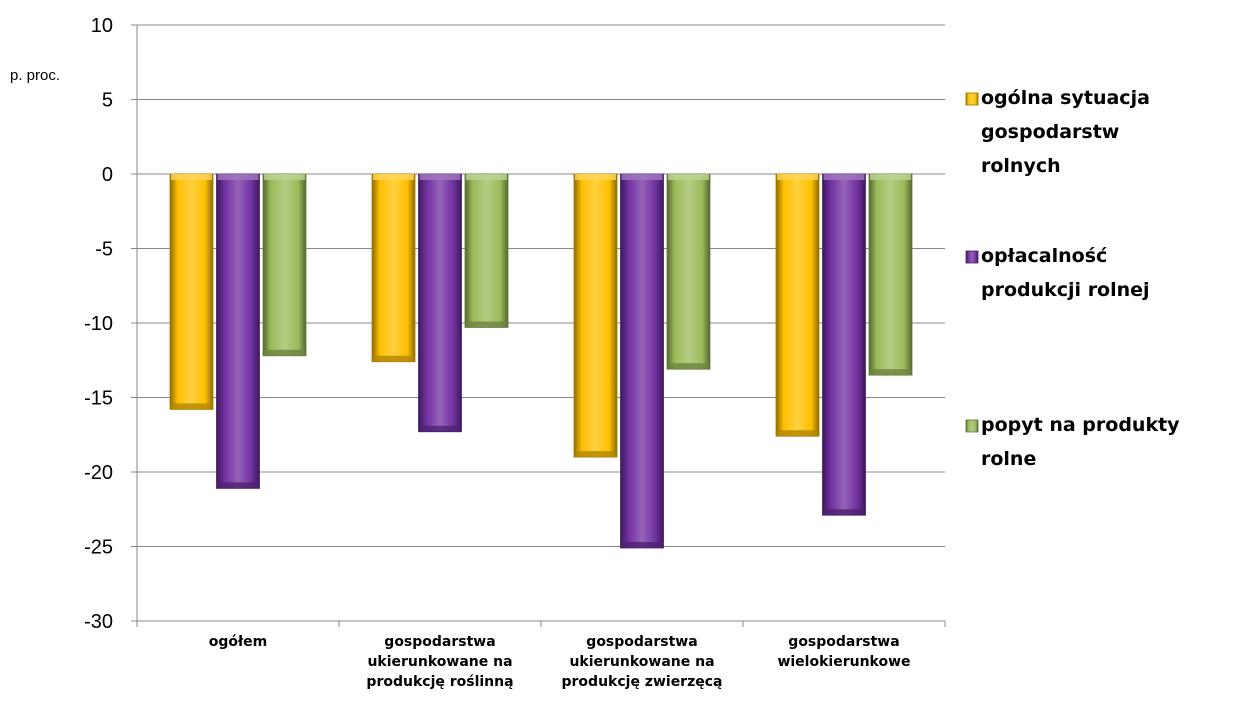 The image size is (1234, 702). I want to click on y-tick-label: -20, so click(98, 473).